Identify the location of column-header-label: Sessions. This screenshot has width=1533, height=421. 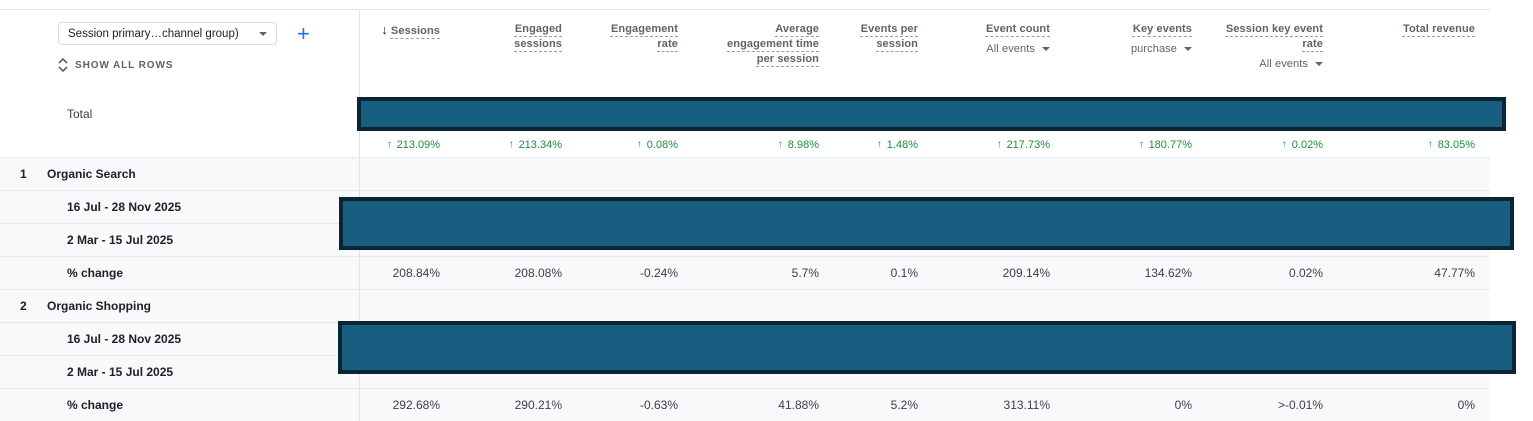
(415, 31).